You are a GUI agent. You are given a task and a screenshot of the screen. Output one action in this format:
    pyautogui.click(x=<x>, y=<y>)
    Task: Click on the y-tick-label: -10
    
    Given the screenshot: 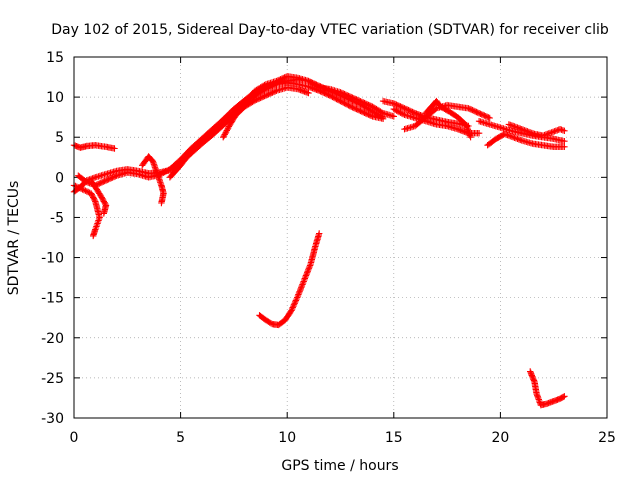 What is the action you would take?
    pyautogui.click(x=52, y=259)
    